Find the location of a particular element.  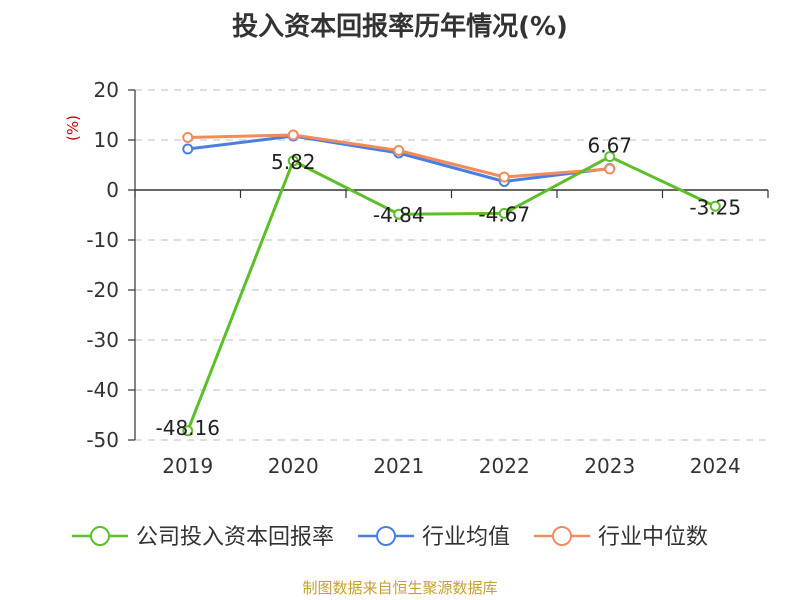

data-label: -3.25 is located at coordinates (715, 207).